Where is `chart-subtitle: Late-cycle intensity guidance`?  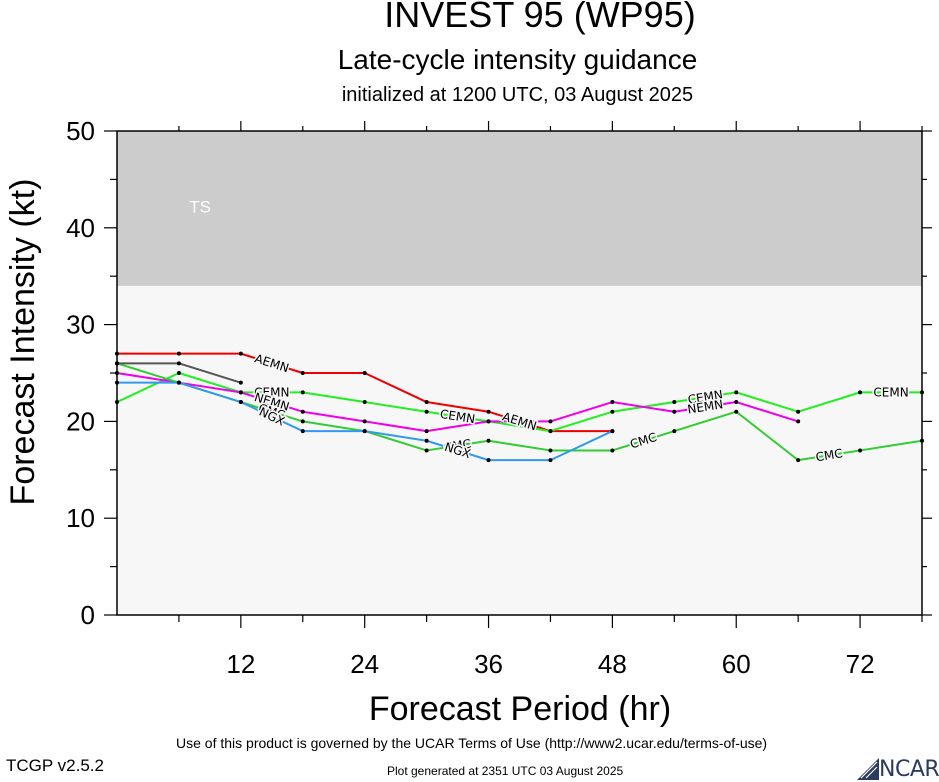 chart-subtitle: Late-cycle intensity guidance is located at coordinates (517, 59).